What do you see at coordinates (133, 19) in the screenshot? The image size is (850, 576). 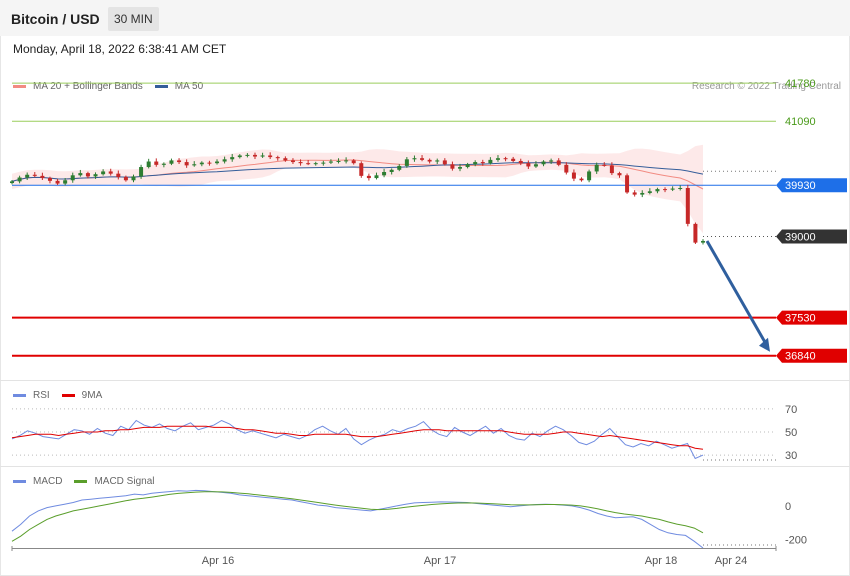 I see `timeframe-badge: 30 MIN` at bounding box center [133, 19].